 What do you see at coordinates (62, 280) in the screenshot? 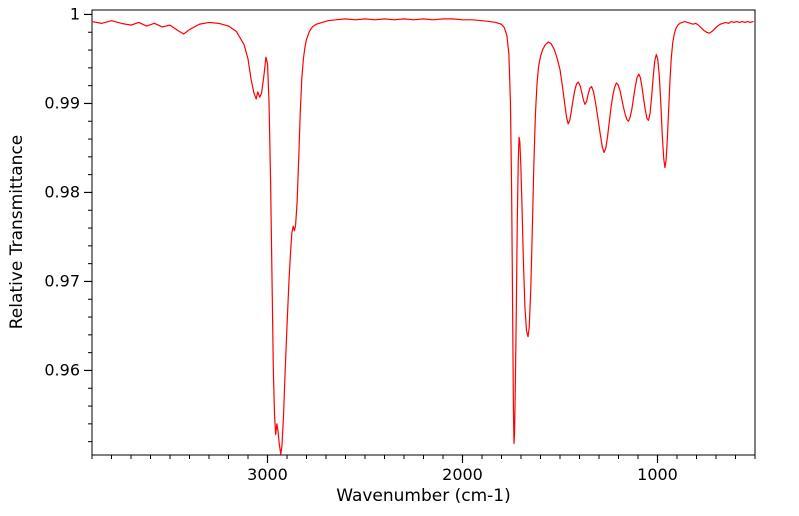
I see `y-tick-label: 0.97` at bounding box center [62, 280].